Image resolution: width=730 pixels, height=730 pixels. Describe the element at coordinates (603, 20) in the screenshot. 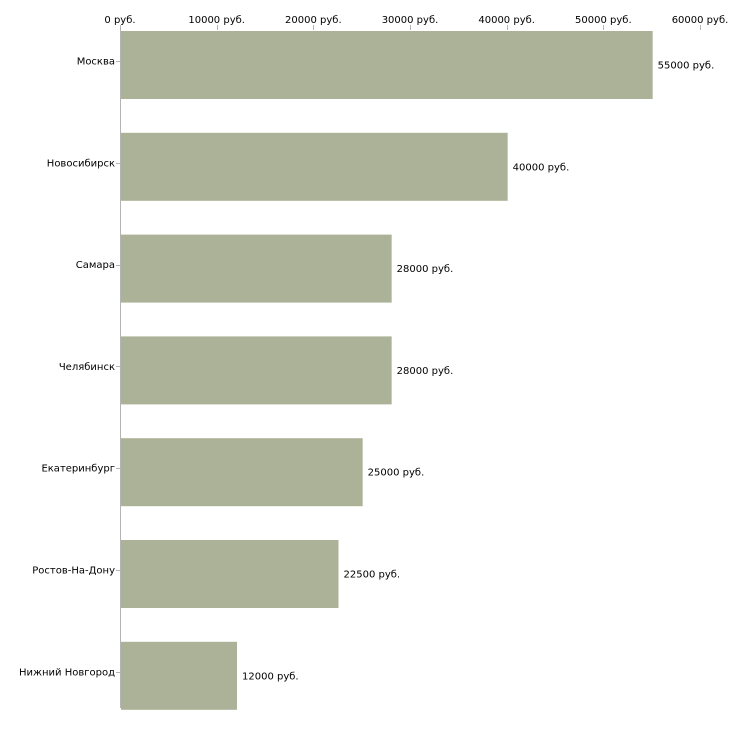

I see `x-tick-label: 50000 руб.` at that location.